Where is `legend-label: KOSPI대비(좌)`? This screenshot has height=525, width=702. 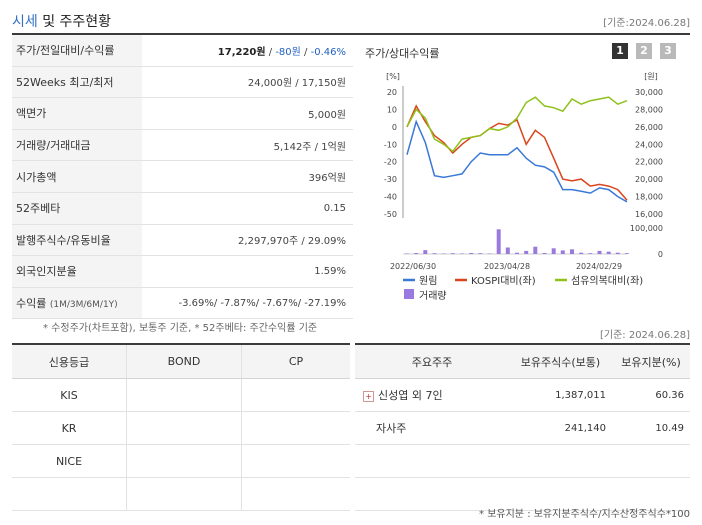 legend-label: KOSPI대비(좌) is located at coordinates (503, 281).